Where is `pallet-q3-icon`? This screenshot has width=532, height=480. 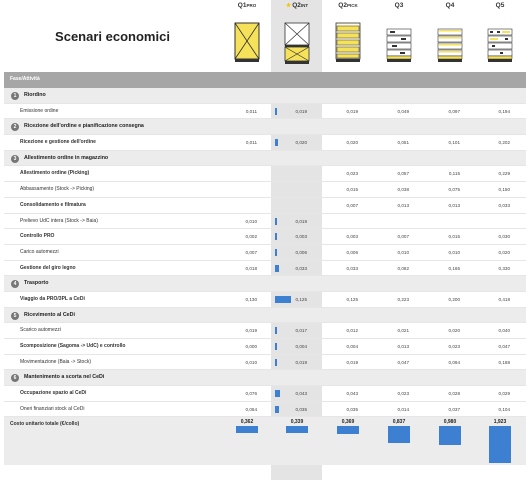 pallet-q3-icon is located at coordinates (399, 45).